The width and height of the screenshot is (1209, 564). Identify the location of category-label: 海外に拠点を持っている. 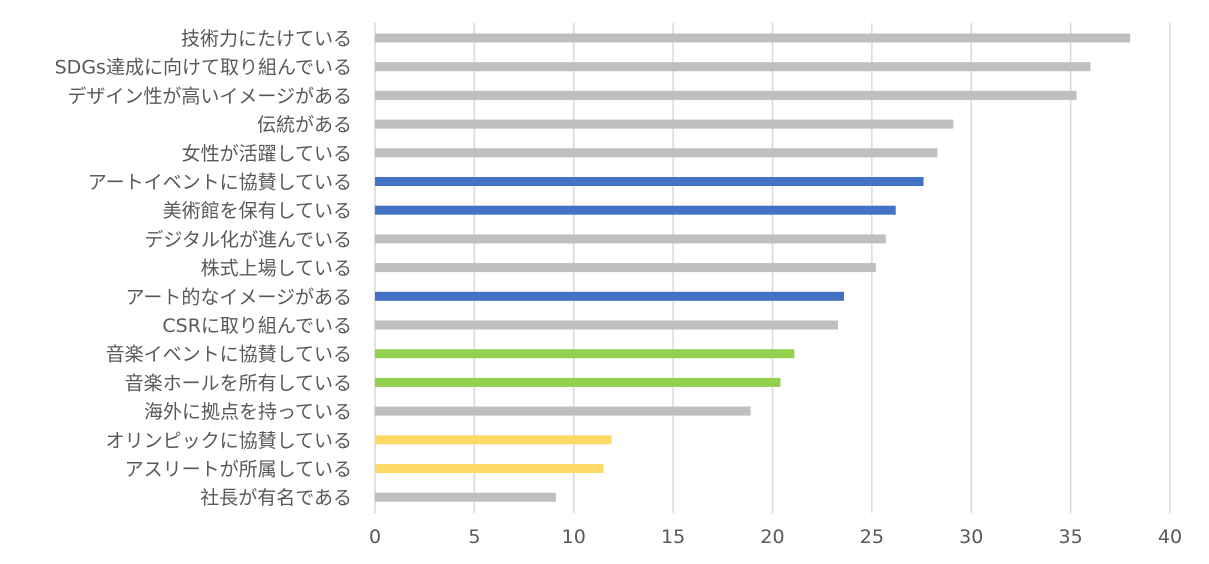
(248, 412).